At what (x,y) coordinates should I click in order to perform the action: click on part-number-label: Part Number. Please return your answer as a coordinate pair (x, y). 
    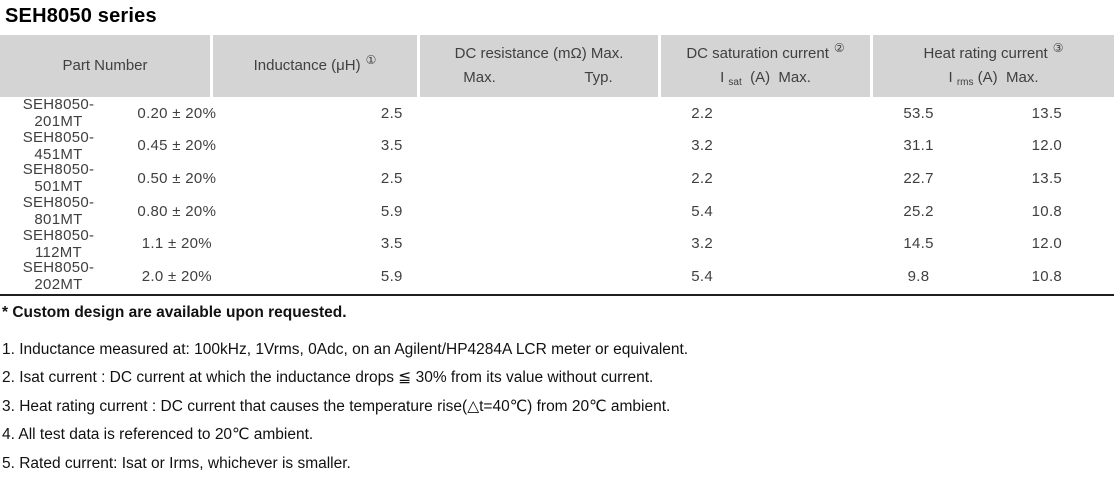
    Looking at the image, I should click on (105, 65).